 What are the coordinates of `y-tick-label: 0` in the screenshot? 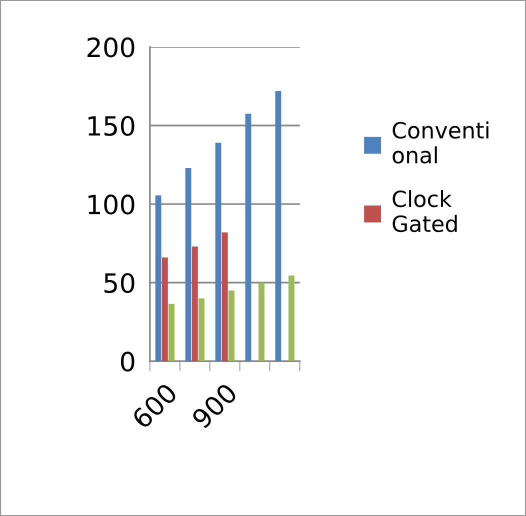 It's located at (127, 362).